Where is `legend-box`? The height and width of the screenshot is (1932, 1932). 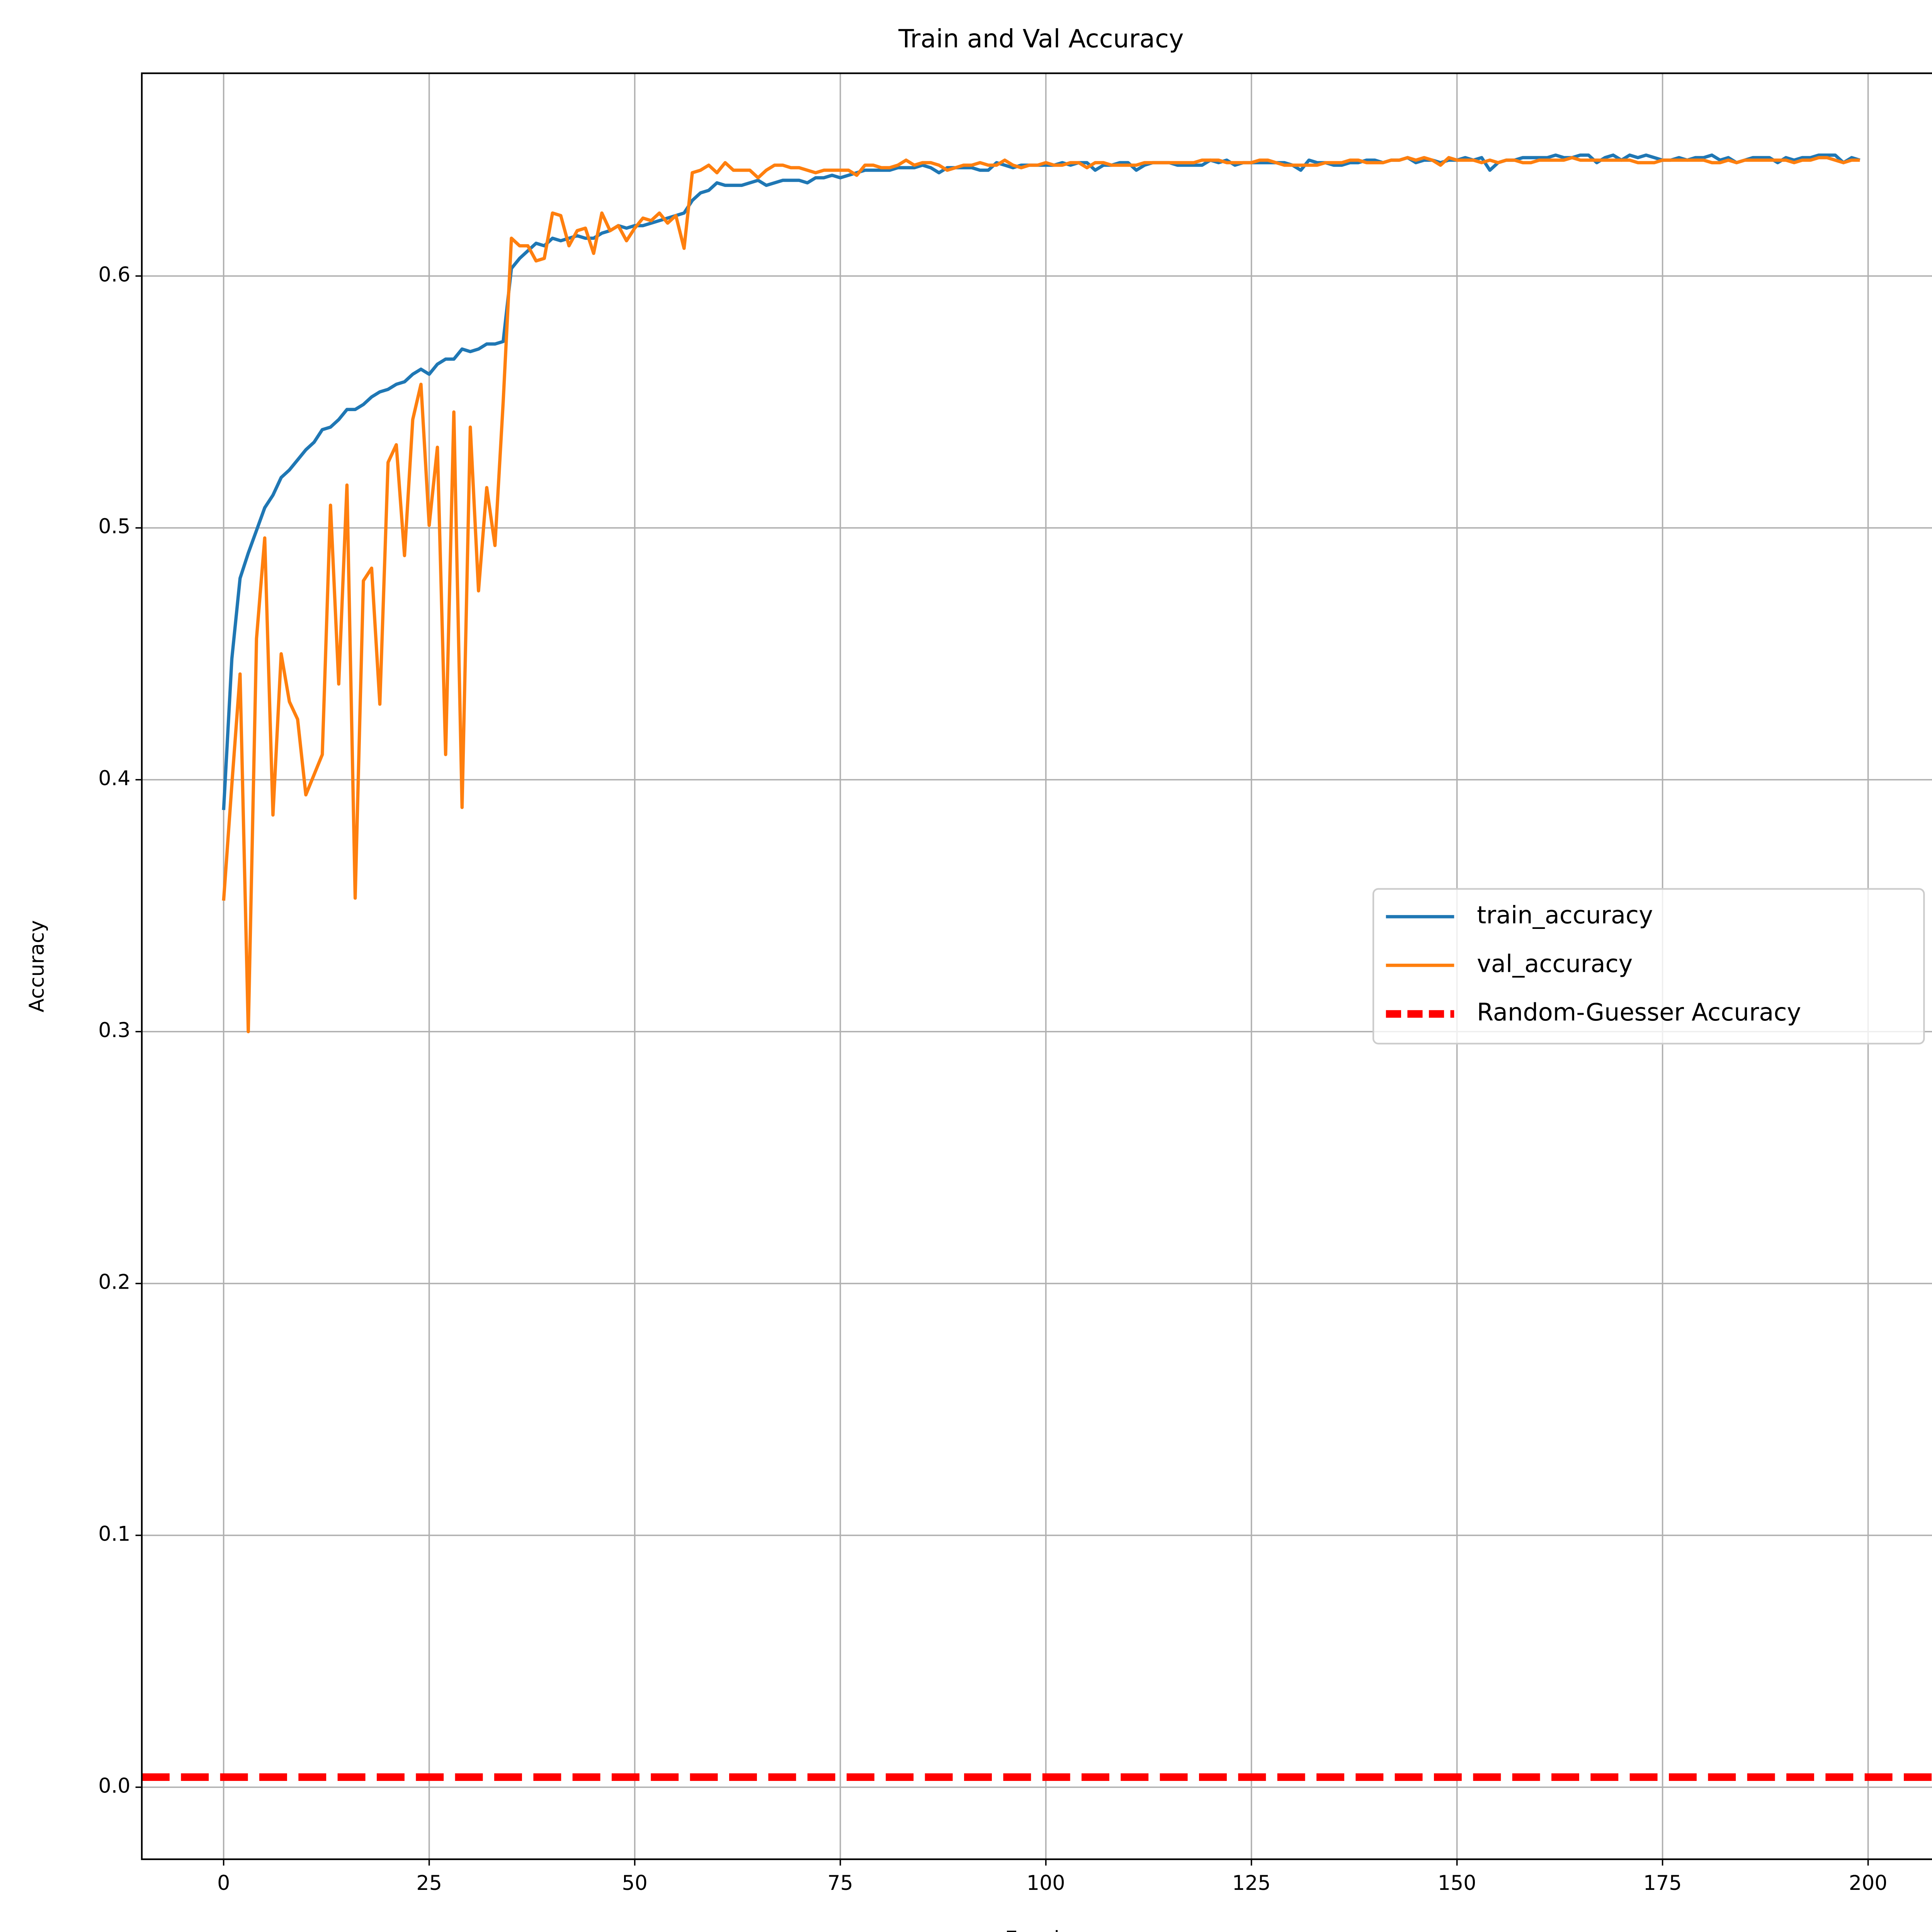 legend-box is located at coordinates (1648, 967).